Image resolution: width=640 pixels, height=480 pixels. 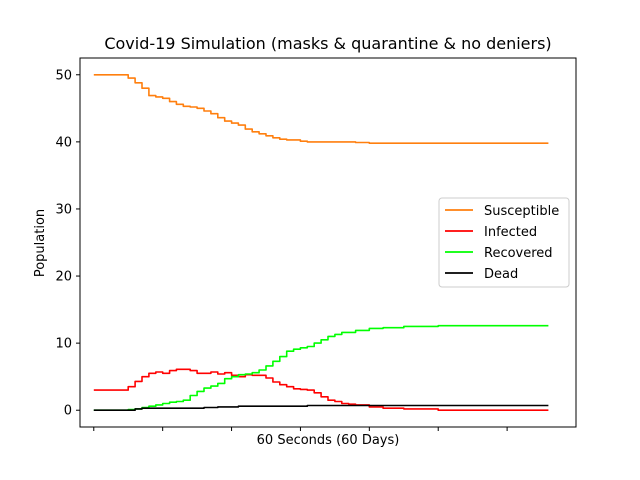 I want to click on y-tick-label: 40, so click(x=63, y=142).